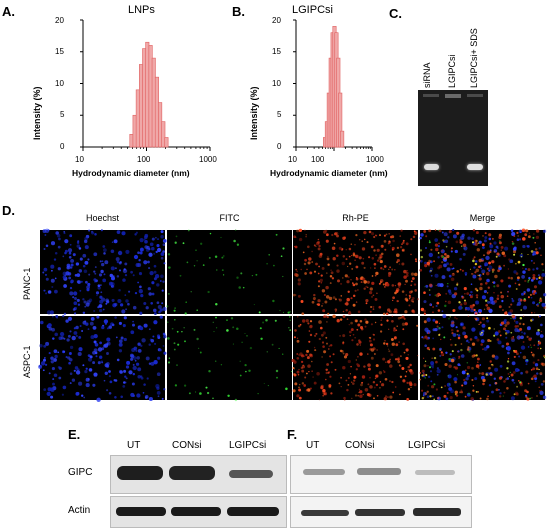 The image size is (550, 531). What do you see at coordinates (144, 159) in the screenshot?
I see `panel-a-xtick: 100` at bounding box center [144, 159].